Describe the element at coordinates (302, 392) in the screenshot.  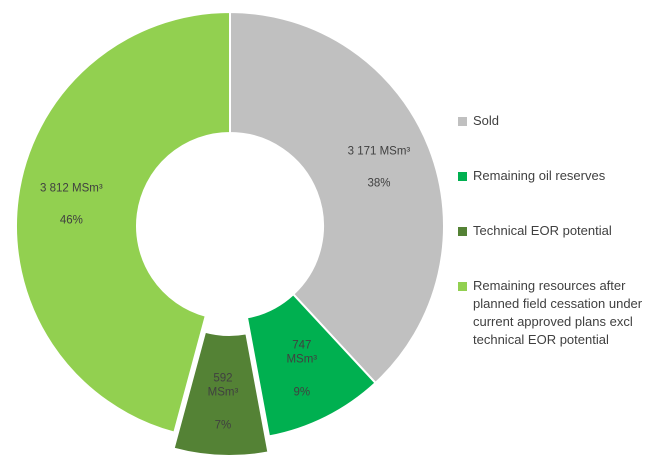
I see `share-label: 9%` at that location.